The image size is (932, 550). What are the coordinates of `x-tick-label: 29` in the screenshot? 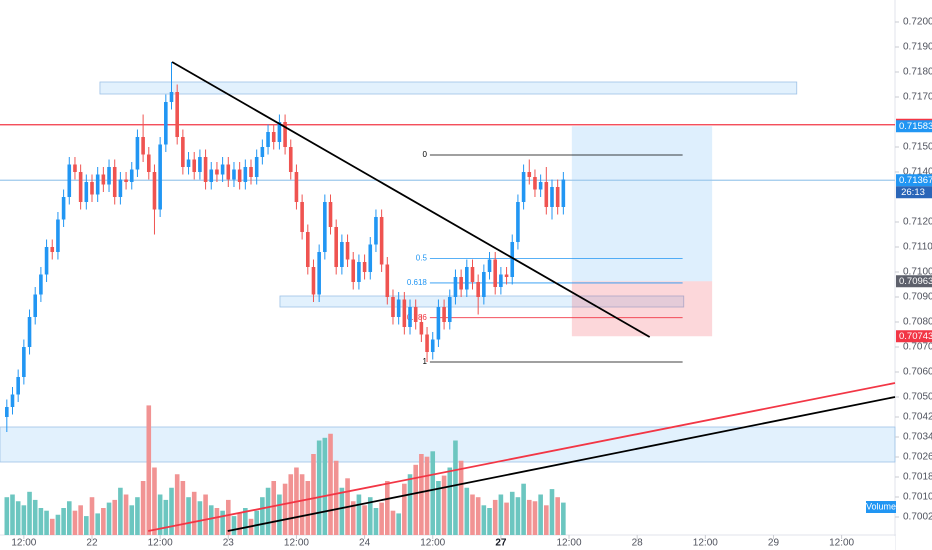 It's located at (774, 543).